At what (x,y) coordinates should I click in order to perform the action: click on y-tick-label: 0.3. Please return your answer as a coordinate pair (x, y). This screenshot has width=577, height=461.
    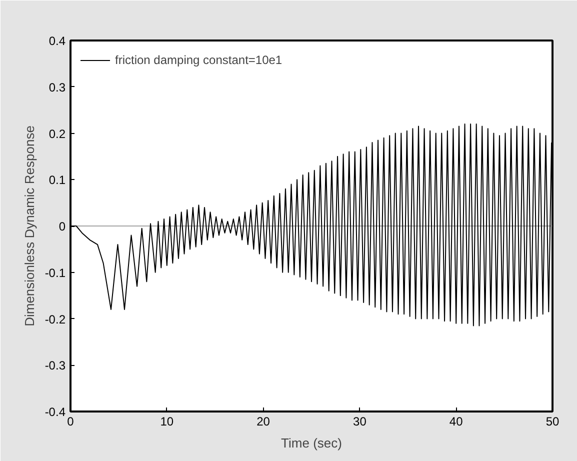
    Looking at the image, I should click on (57, 87).